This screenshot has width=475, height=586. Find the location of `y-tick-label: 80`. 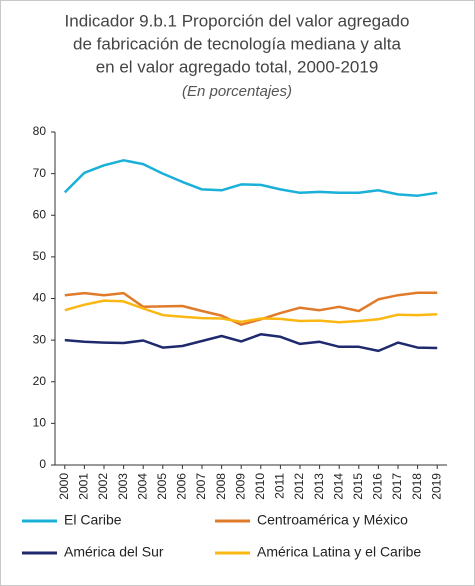

y-tick-label: 80 is located at coordinates (40, 131).